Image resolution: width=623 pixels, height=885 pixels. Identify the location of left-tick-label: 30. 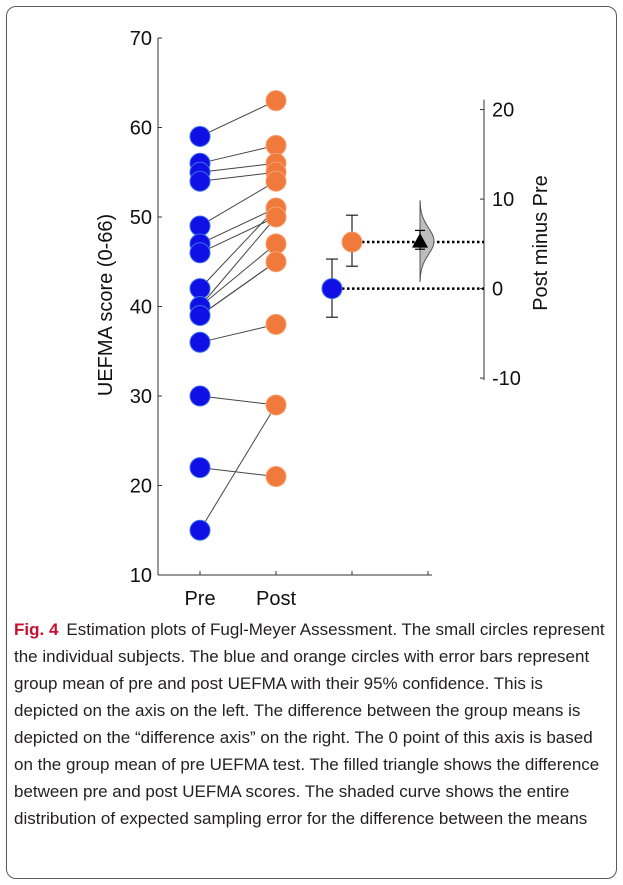
(141, 397).